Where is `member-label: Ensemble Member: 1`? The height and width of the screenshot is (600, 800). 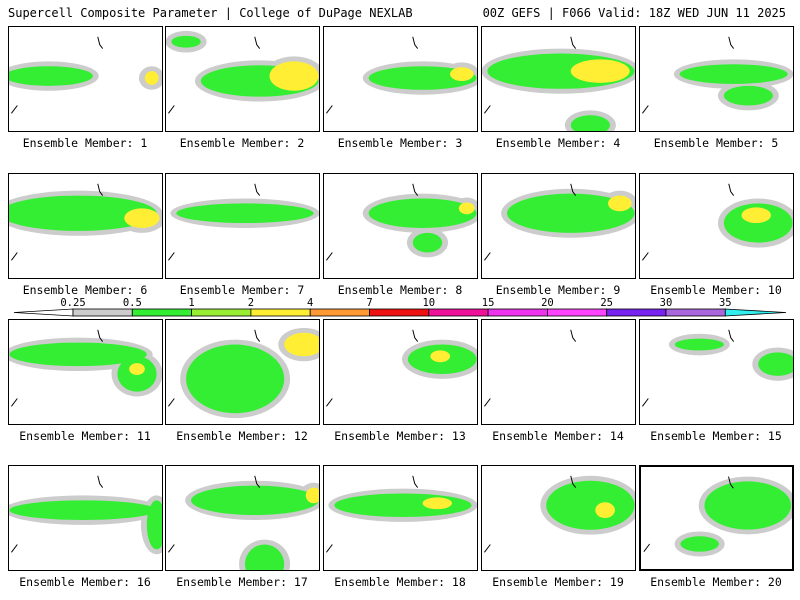
member-label: Ensemble Member: 1 is located at coordinates (85, 143).